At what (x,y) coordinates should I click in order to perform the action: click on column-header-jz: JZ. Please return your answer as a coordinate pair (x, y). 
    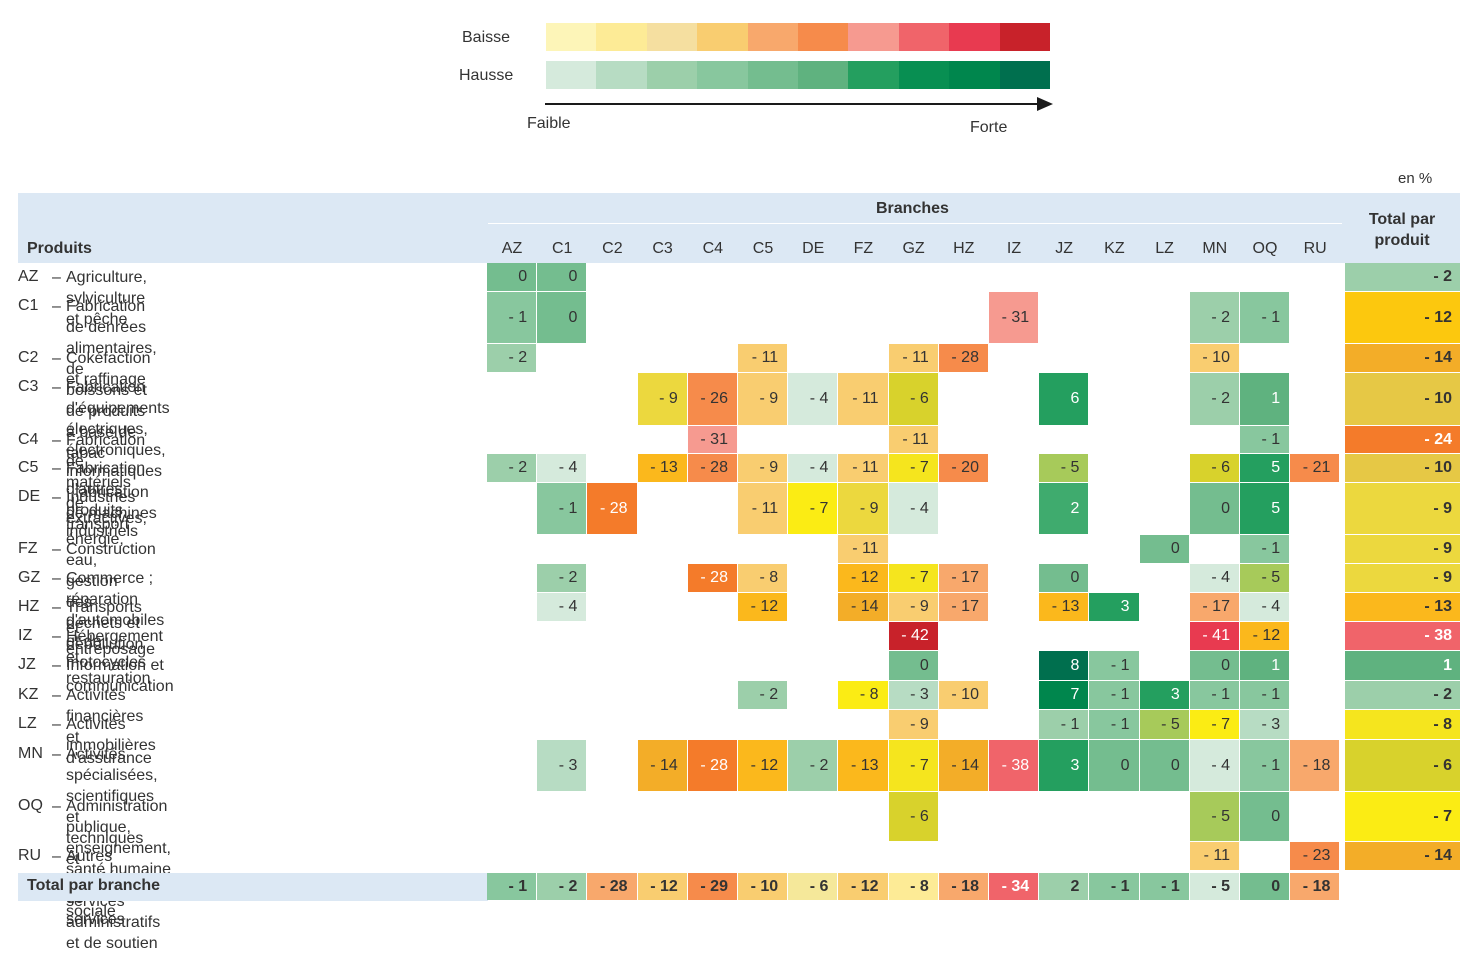
    Looking at the image, I should click on (1064, 248).